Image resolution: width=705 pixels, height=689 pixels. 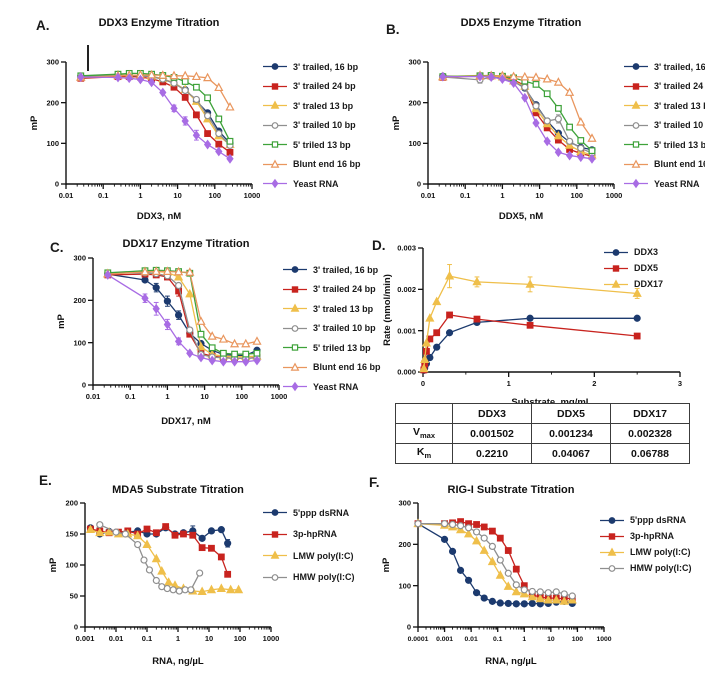 What do you see at coordinates (542, 413) in the screenshot?
I see `table-header-row: DDX3 DDX5 DDX17` at bounding box center [542, 413].